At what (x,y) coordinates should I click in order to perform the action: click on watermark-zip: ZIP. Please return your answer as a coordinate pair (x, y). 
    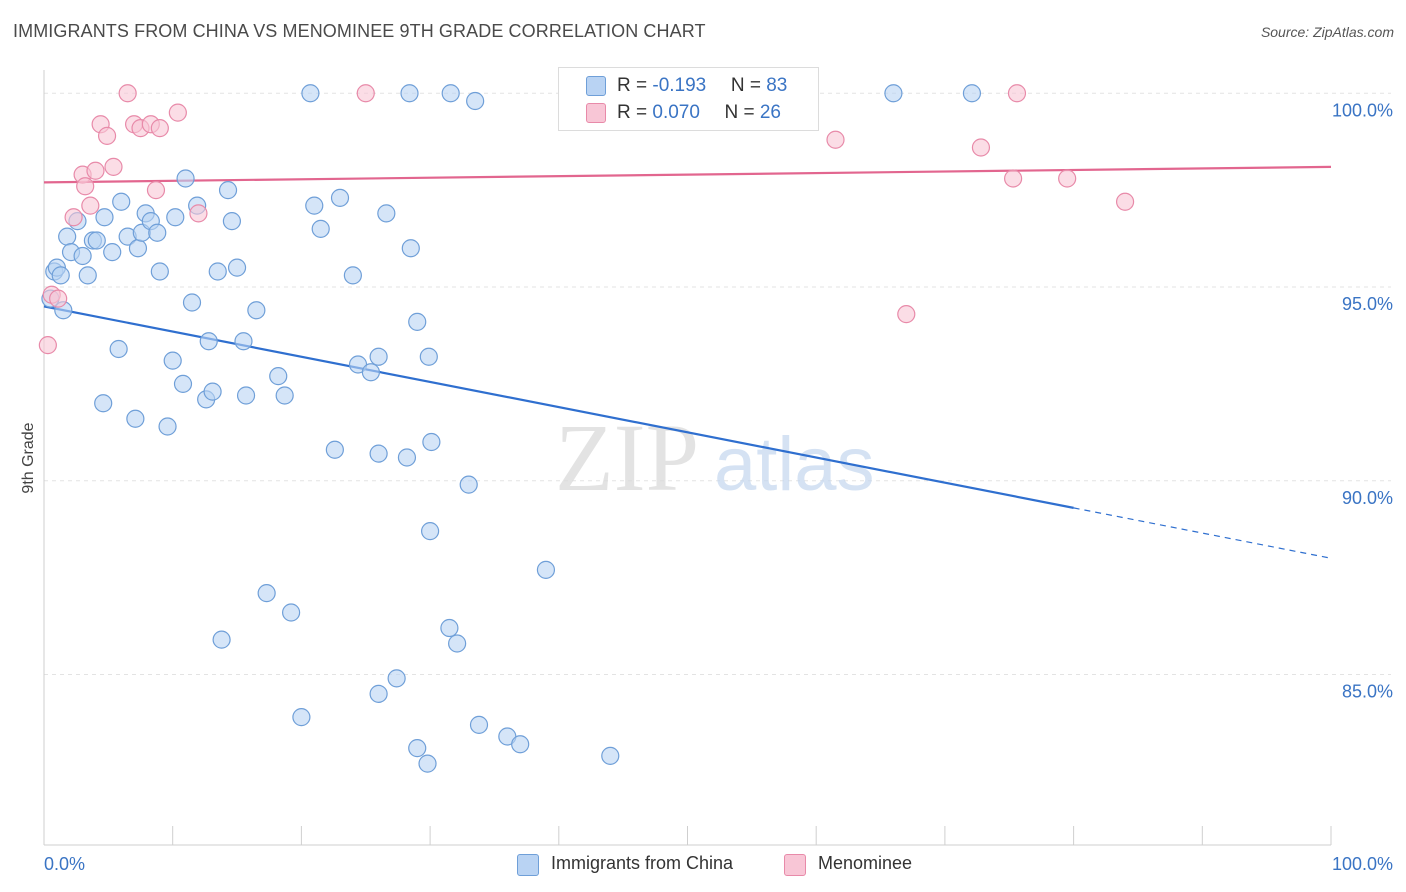
    Looking at the image, I should click on (627, 457).